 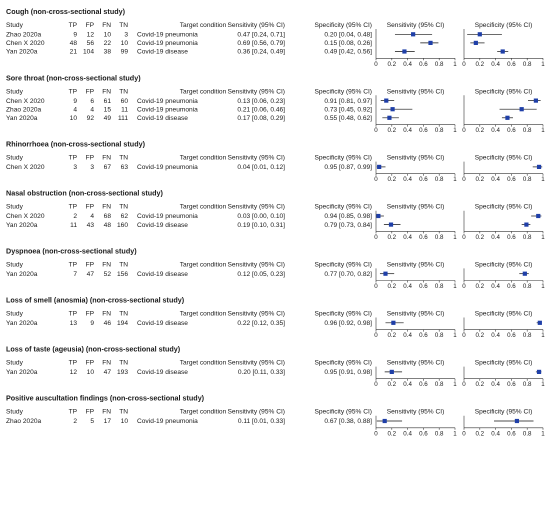 What do you see at coordinates (92, 101) in the screenshot?
I see `fp-value: 6` at bounding box center [92, 101].